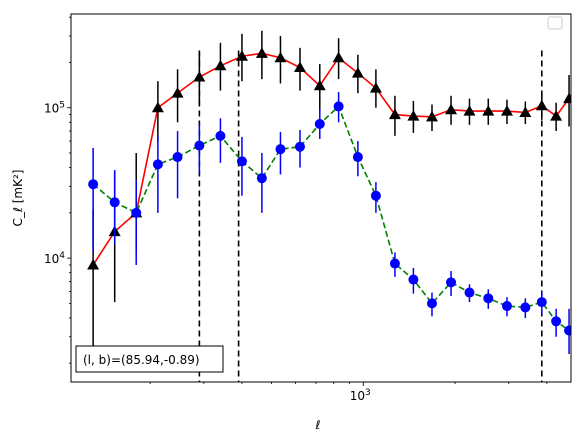  Describe the element at coordinates (318, 425) in the screenshot. I see `x-axis-label: ℓ` at that location.